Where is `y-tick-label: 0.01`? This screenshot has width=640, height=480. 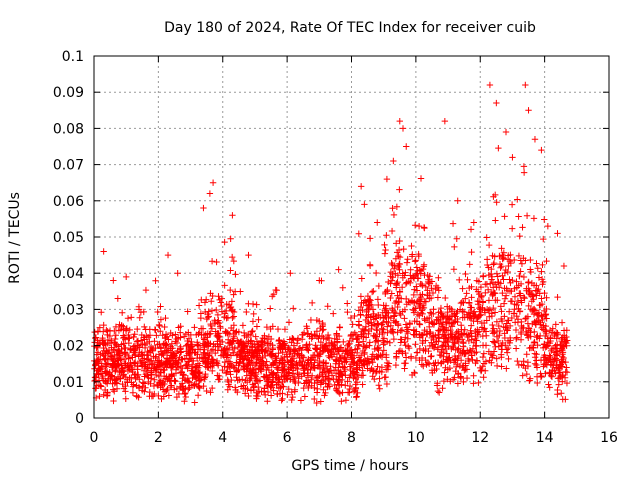 y-tick-label: 0.01 is located at coordinates (68, 383).